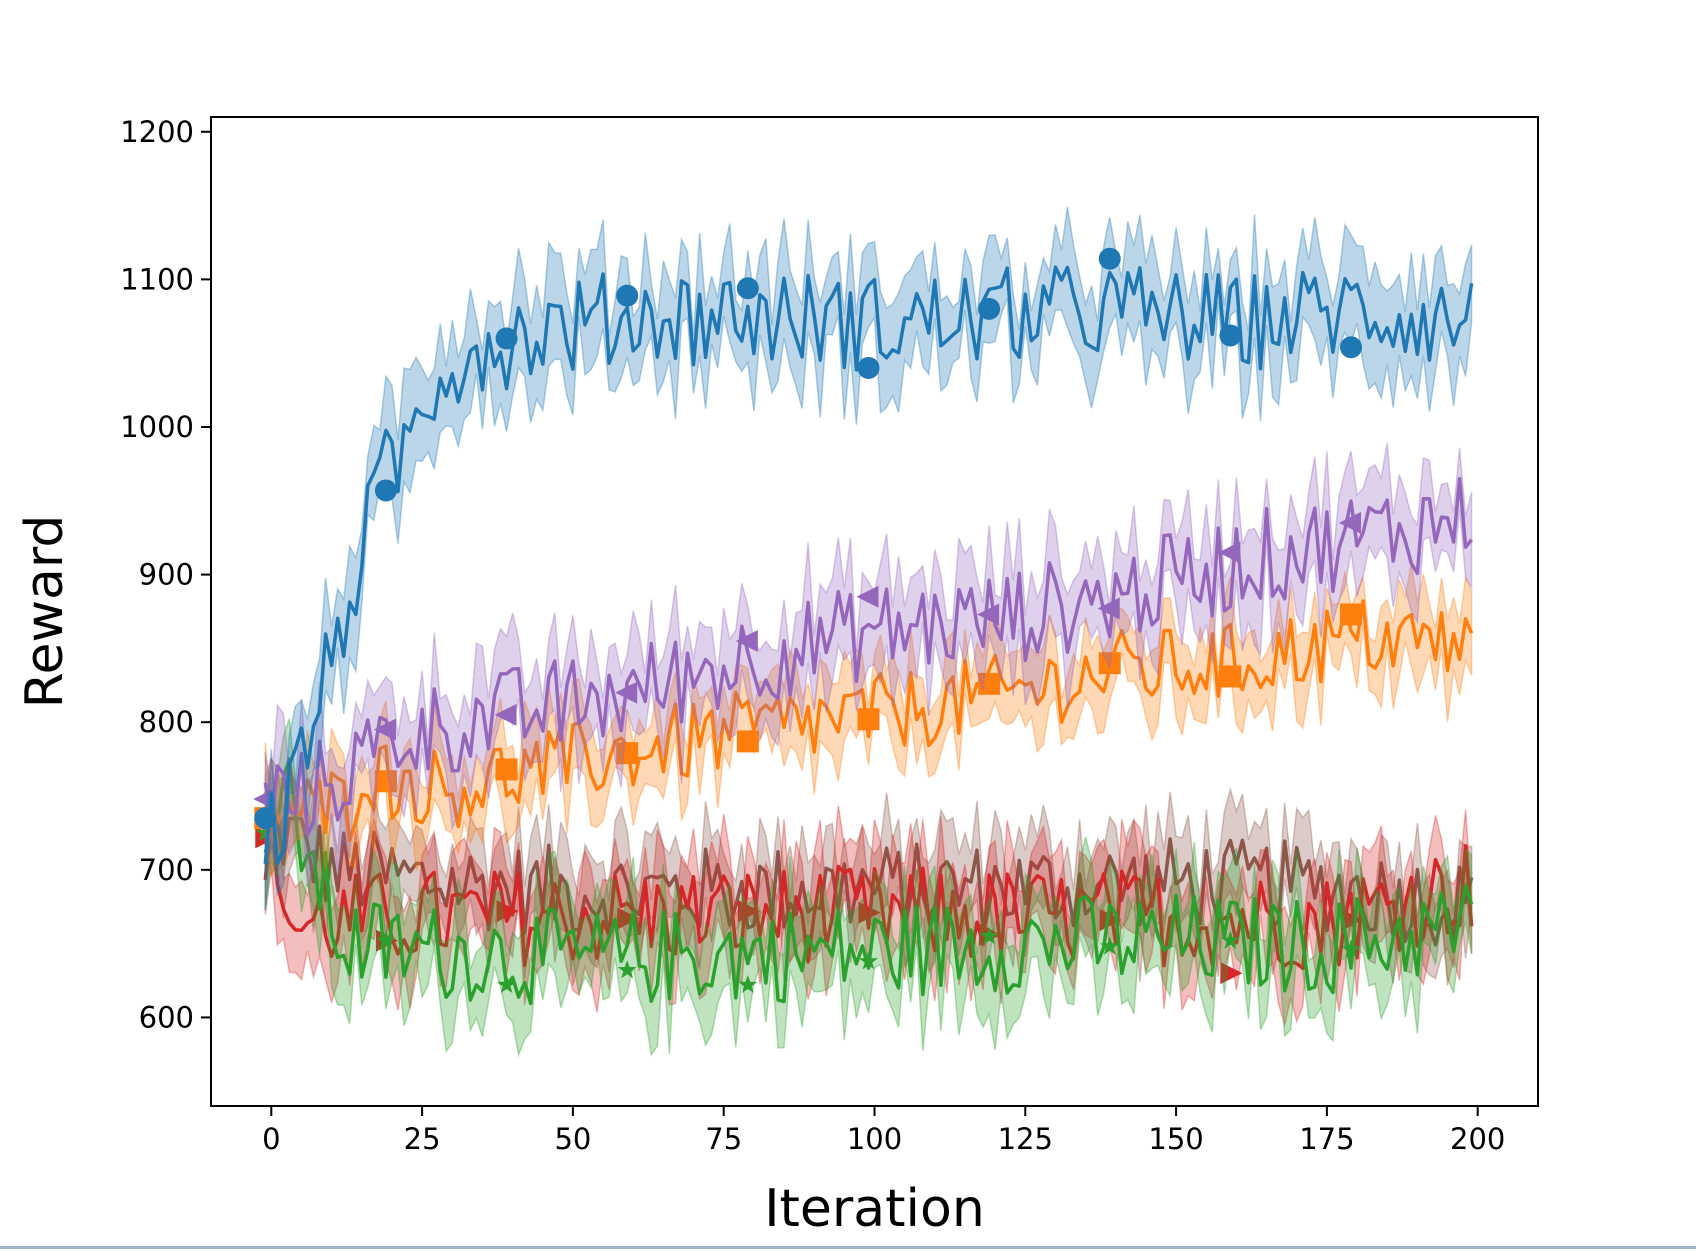  I want to click on y-tick-label-1: 700, so click(166, 870).